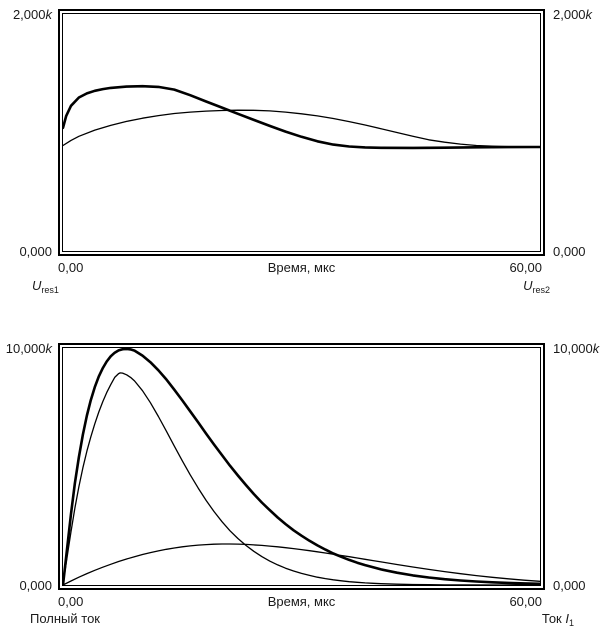  Describe the element at coordinates (301, 564) in the screenshot. I see `series-component-thin` at that location.